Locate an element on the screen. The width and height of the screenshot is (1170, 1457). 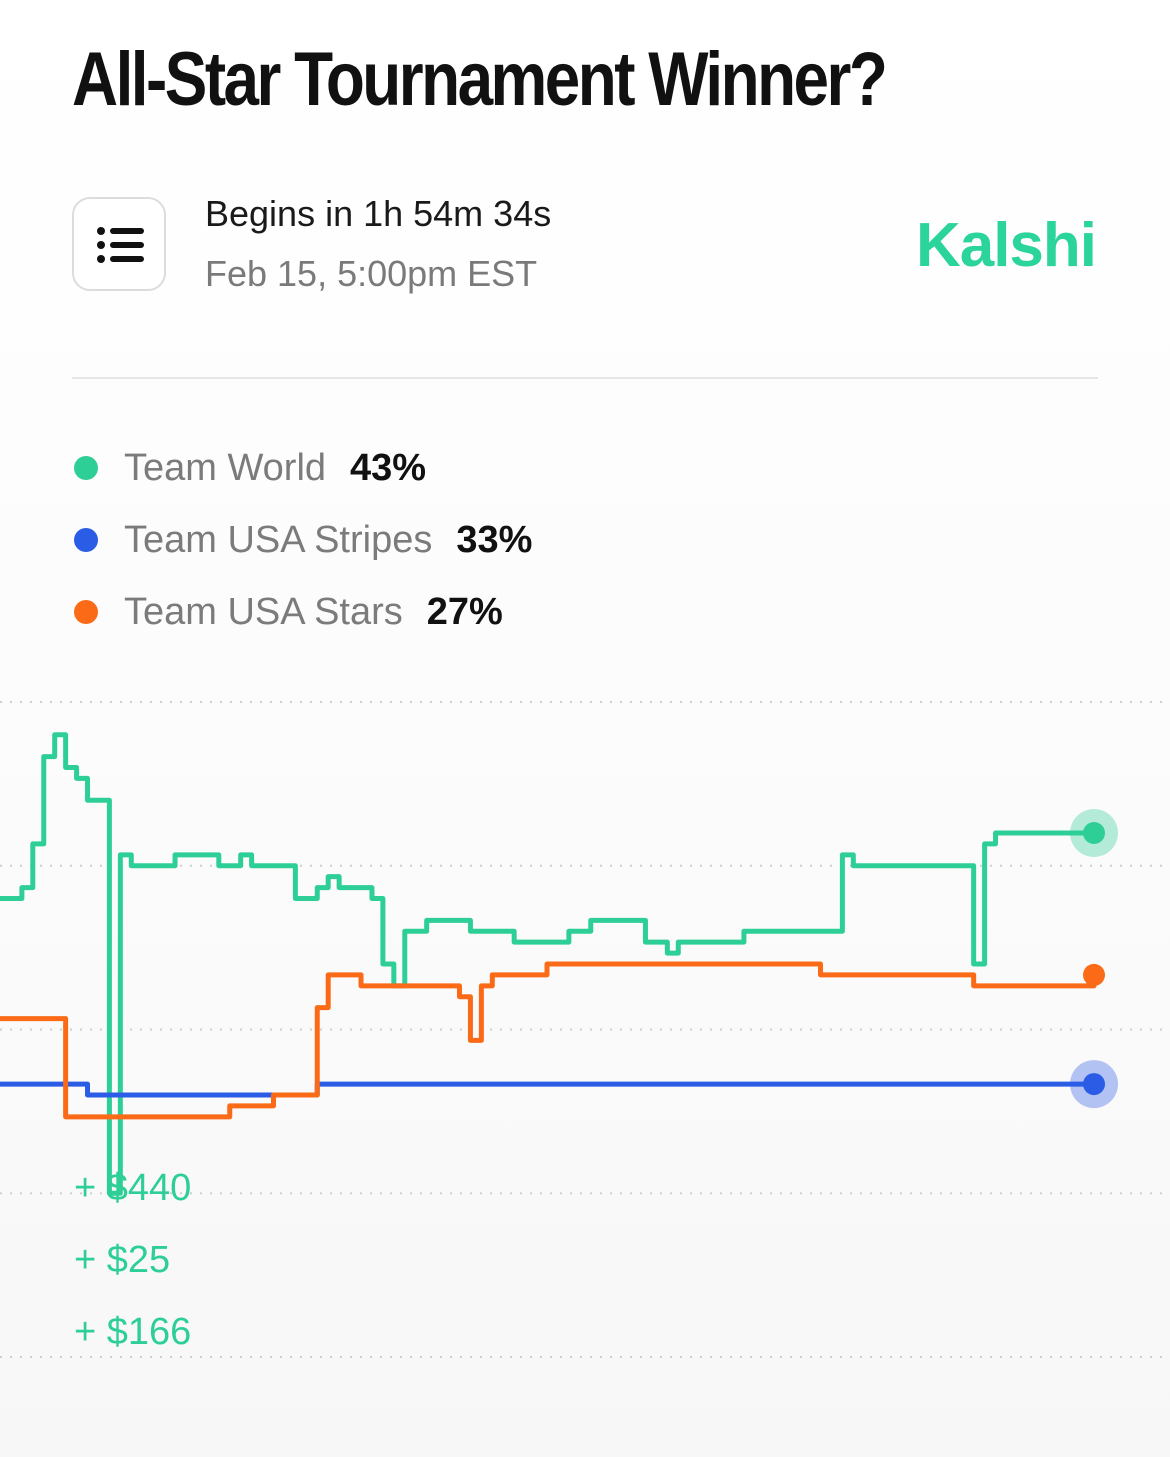
brand-logo: Kalshi is located at coordinates (1006, 245).